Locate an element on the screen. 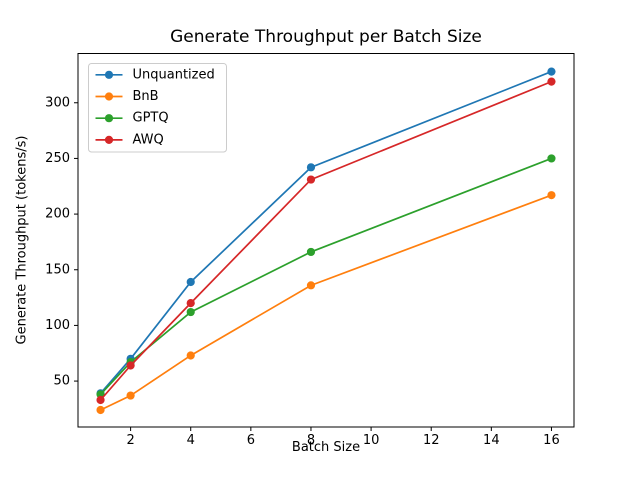 This screenshot has width=640, height=480. legend-item-unquantized: Unquantized is located at coordinates (155, 74).